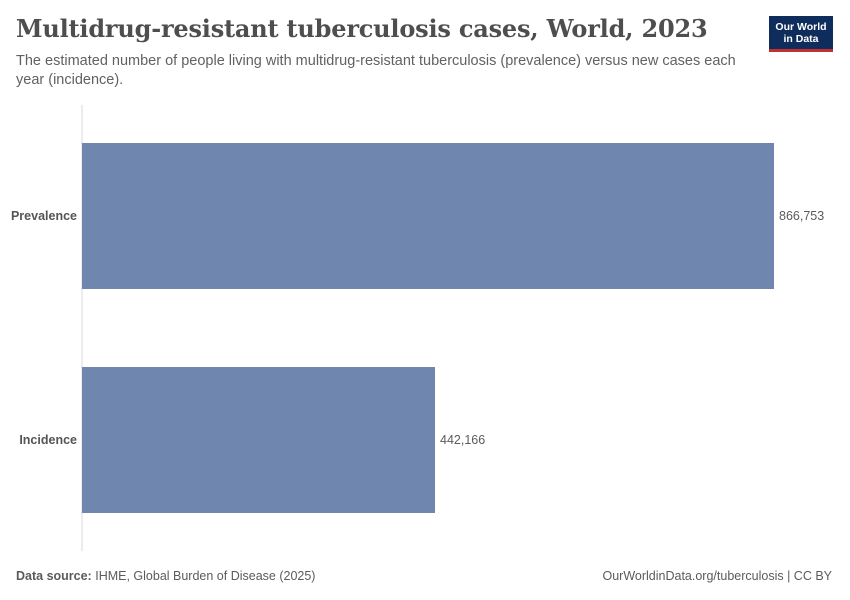 This screenshot has height=600, width=850. Describe the element at coordinates (54, 576) in the screenshot. I see `data-source-label: Data source:` at that location.